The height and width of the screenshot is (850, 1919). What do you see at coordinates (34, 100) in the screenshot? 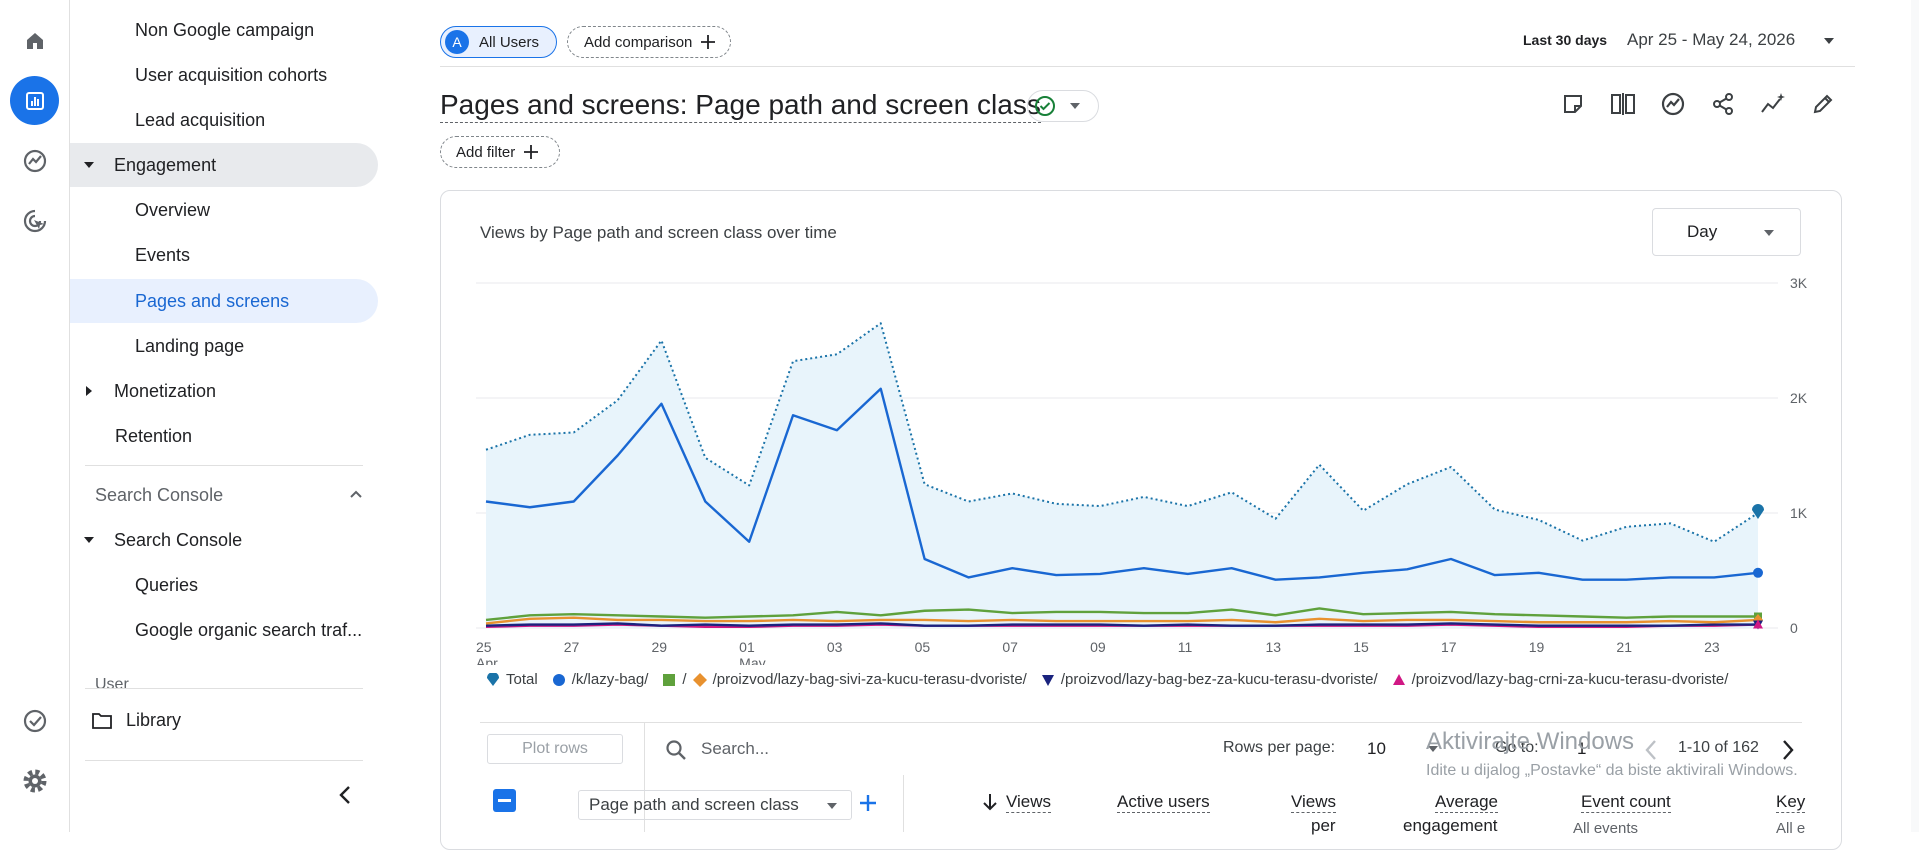
I see `reports-icon` at bounding box center [34, 100].